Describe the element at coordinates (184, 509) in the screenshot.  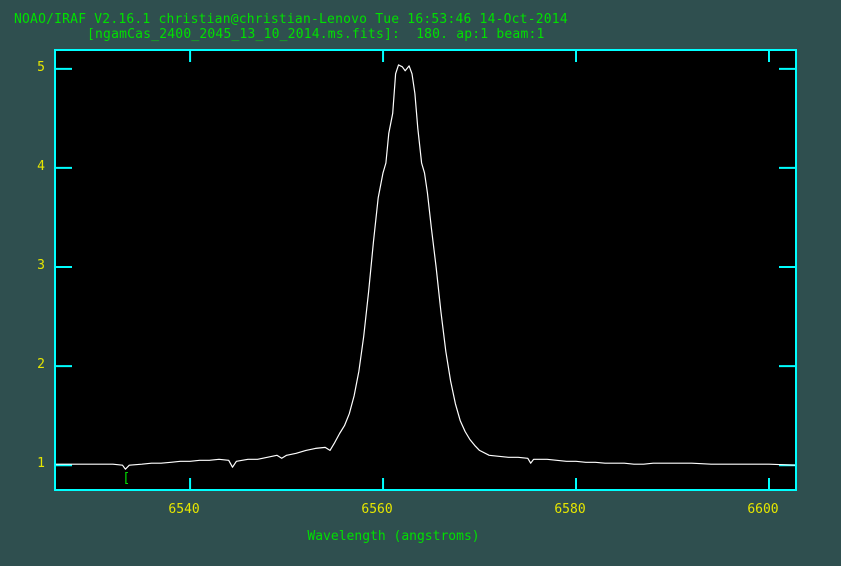
I see `x-tick-label: 6540` at that location.